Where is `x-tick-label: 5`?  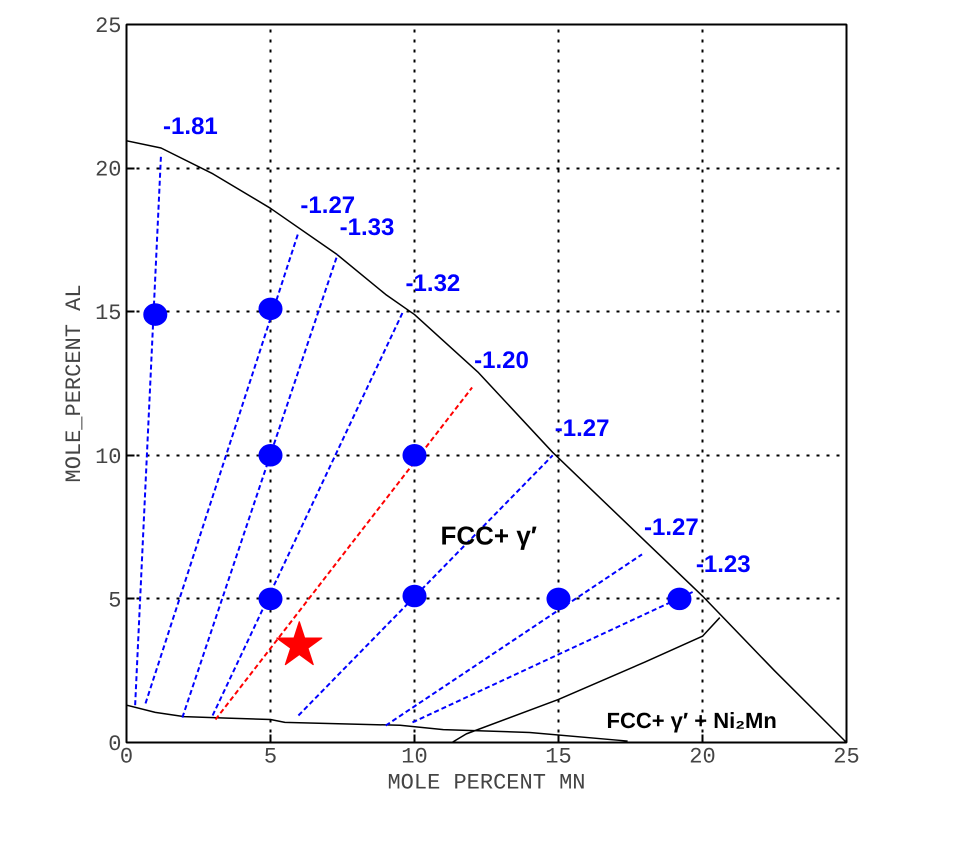
x-tick-label: 5 is located at coordinates (271, 757).